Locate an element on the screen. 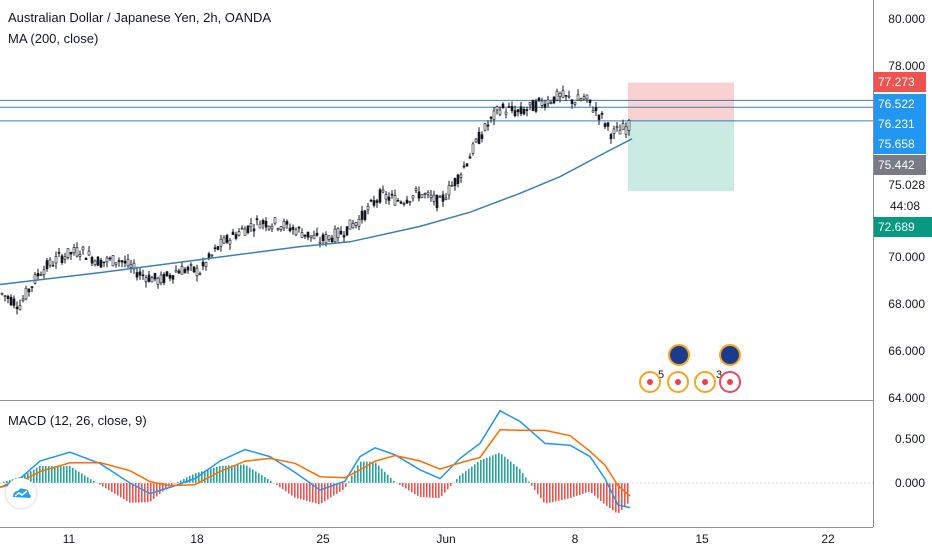 The height and width of the screenshot is (551, 932). pane-separator is located at coordinates (466, 400).